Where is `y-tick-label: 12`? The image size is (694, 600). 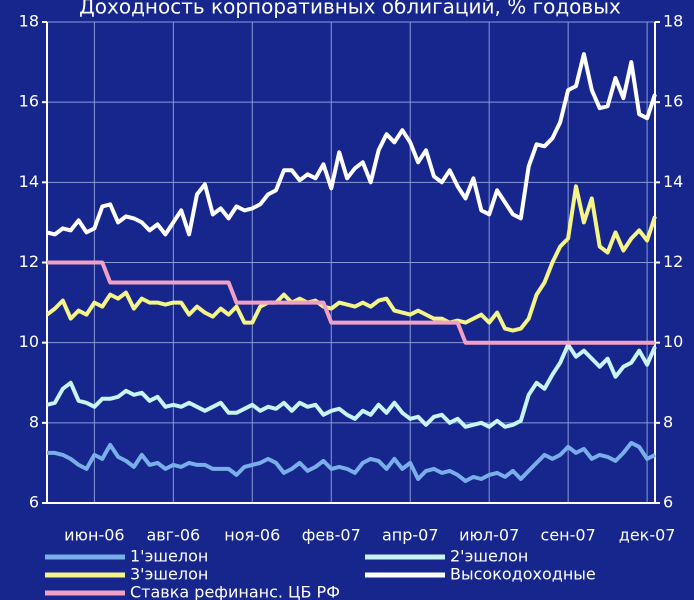 y-tick-label: 12 is located at coordinates (29, 261).